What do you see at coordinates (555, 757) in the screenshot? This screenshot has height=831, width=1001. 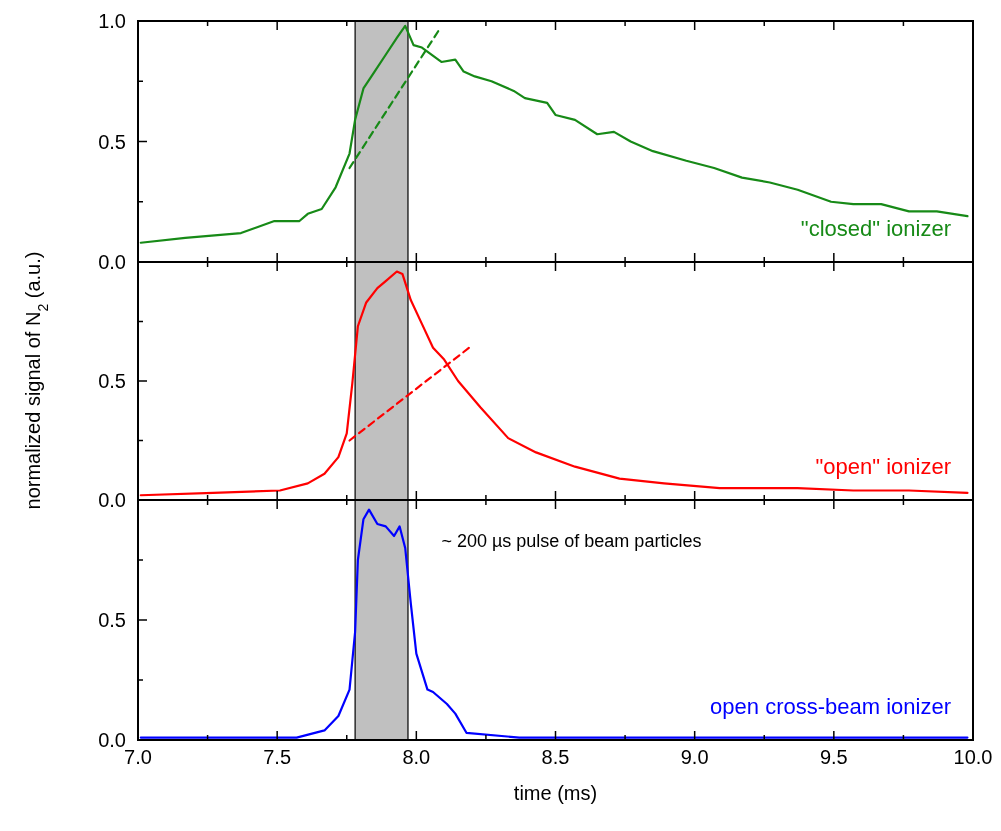 I see `x-tick-label: 8.5` at bounding box center [555, 757].